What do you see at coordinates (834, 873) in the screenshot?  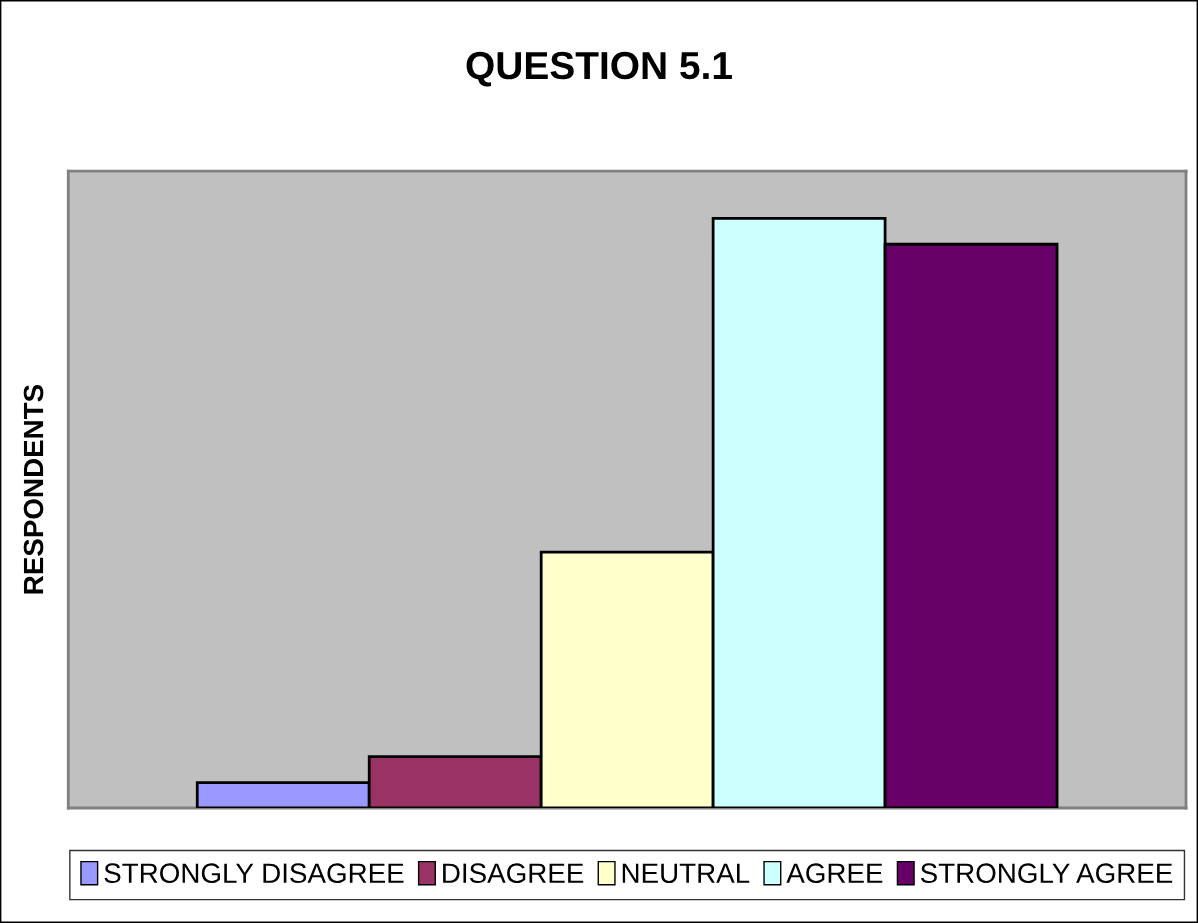 I see `legend-label: AGREE` at bounding box center [834, 873].